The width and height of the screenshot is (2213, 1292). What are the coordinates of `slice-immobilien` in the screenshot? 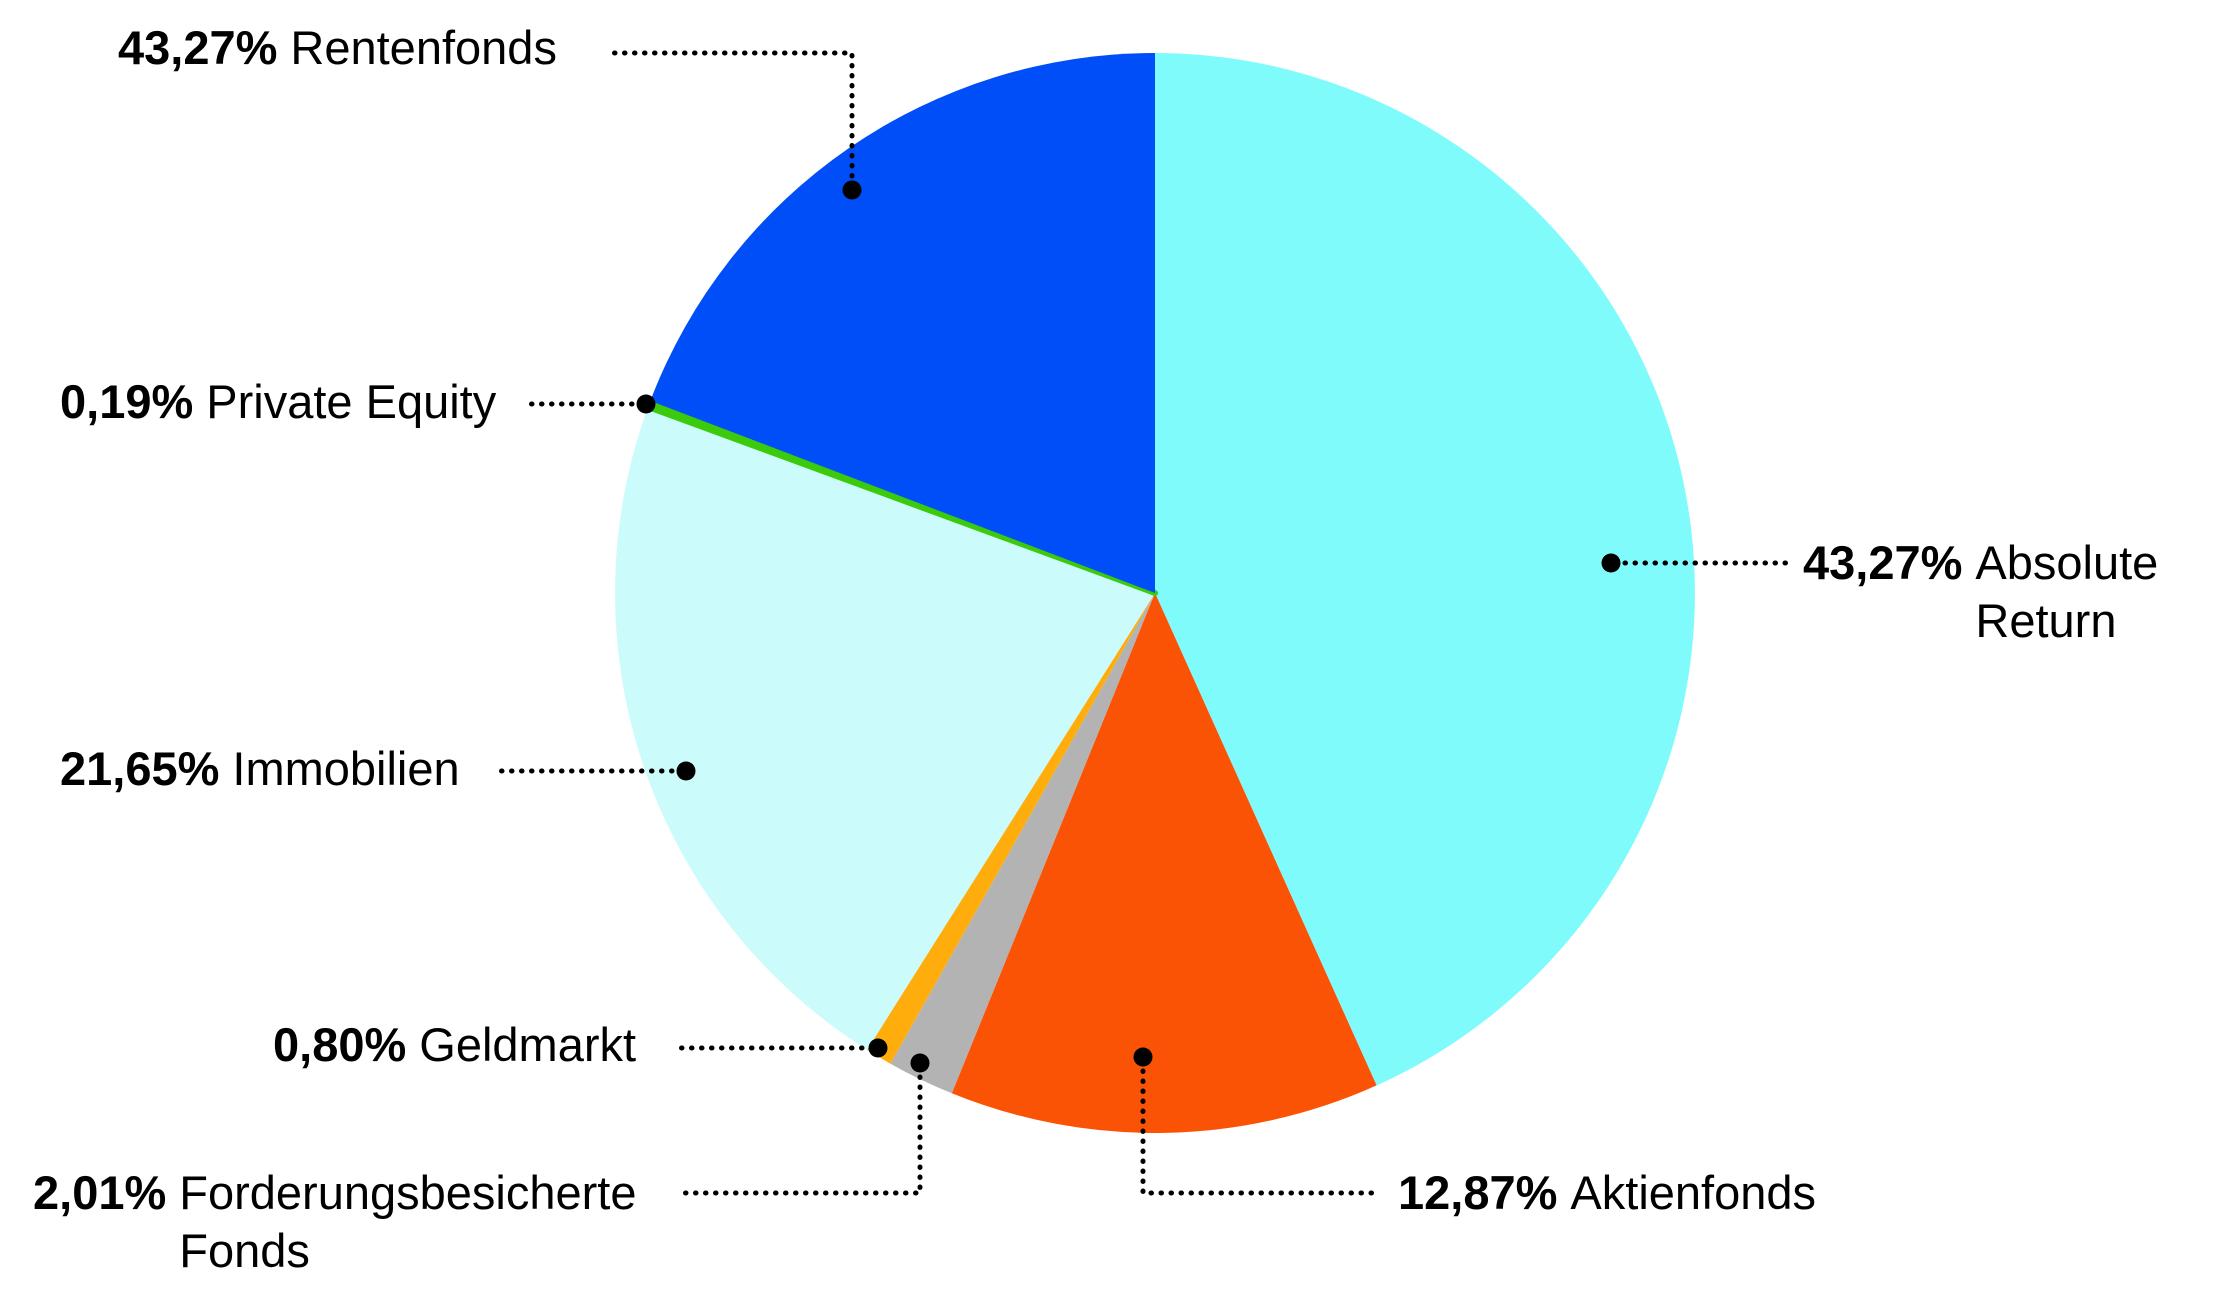 It's located at (885, 728).